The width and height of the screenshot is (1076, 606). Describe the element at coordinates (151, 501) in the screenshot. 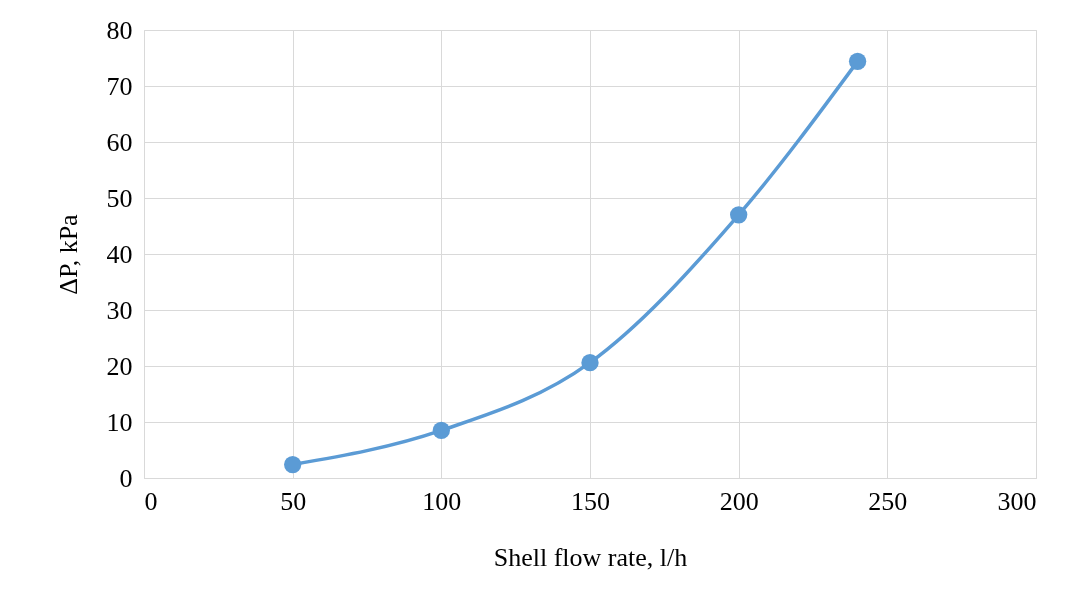

I see `x-tick-label: 0` at that location.